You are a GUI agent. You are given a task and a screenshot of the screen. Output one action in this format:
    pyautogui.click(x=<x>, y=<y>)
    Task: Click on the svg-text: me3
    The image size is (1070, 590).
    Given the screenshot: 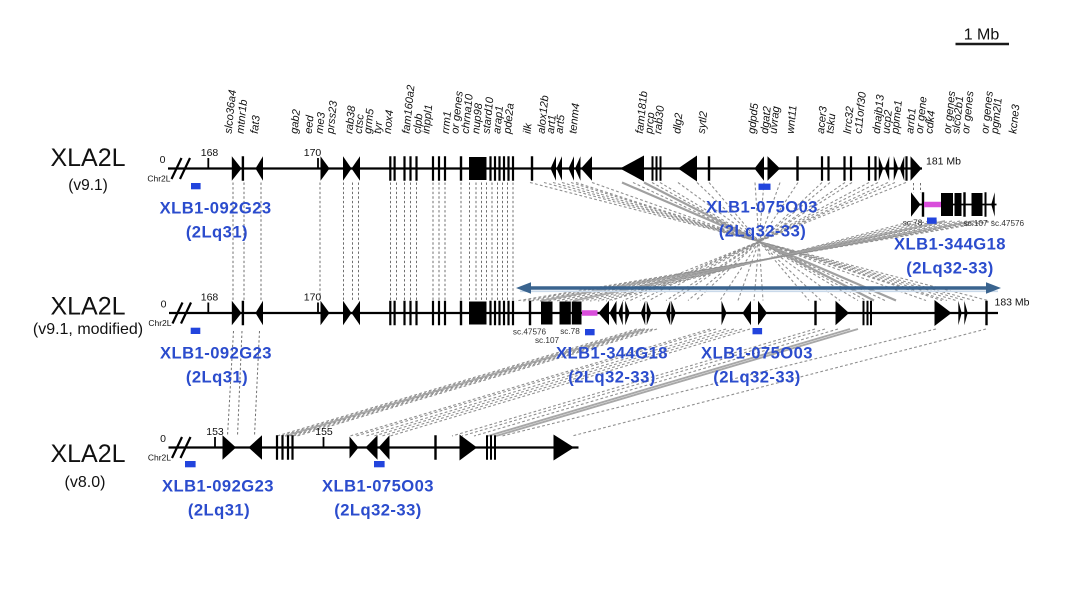 What is the action you would take?
    pyautogui.click(x=321, y=122)
    